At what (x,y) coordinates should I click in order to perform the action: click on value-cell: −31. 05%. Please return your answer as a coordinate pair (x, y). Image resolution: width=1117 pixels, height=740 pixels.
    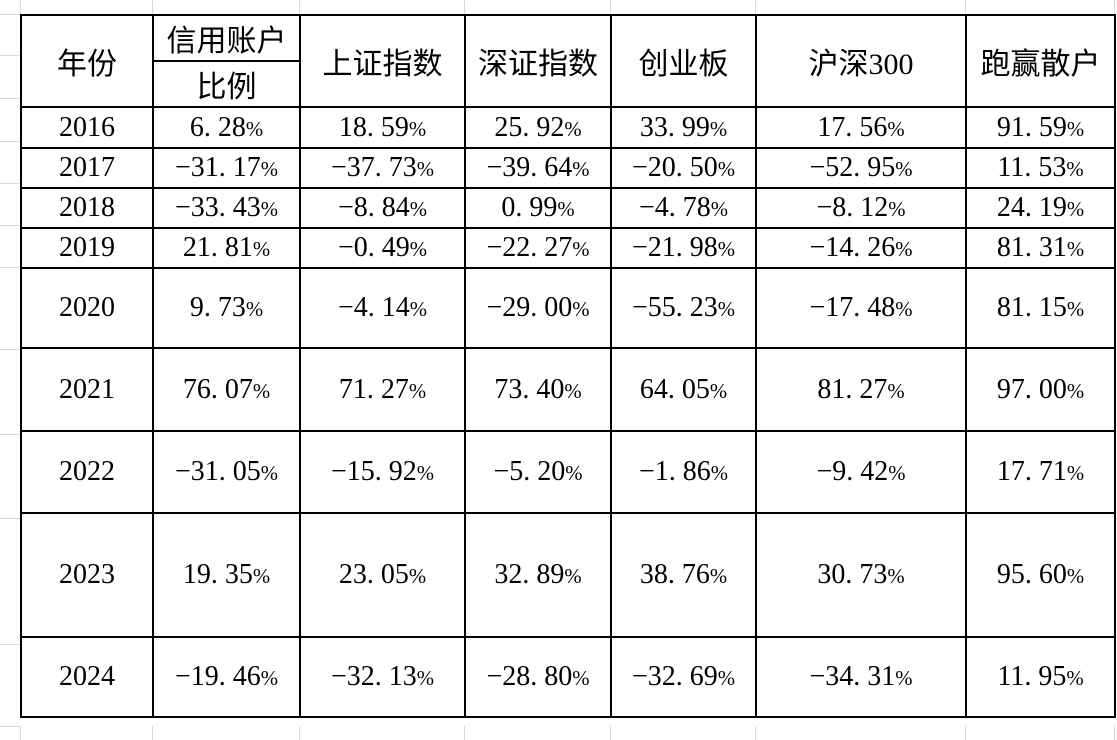
    Looking at the image, I should click on (226, 472).